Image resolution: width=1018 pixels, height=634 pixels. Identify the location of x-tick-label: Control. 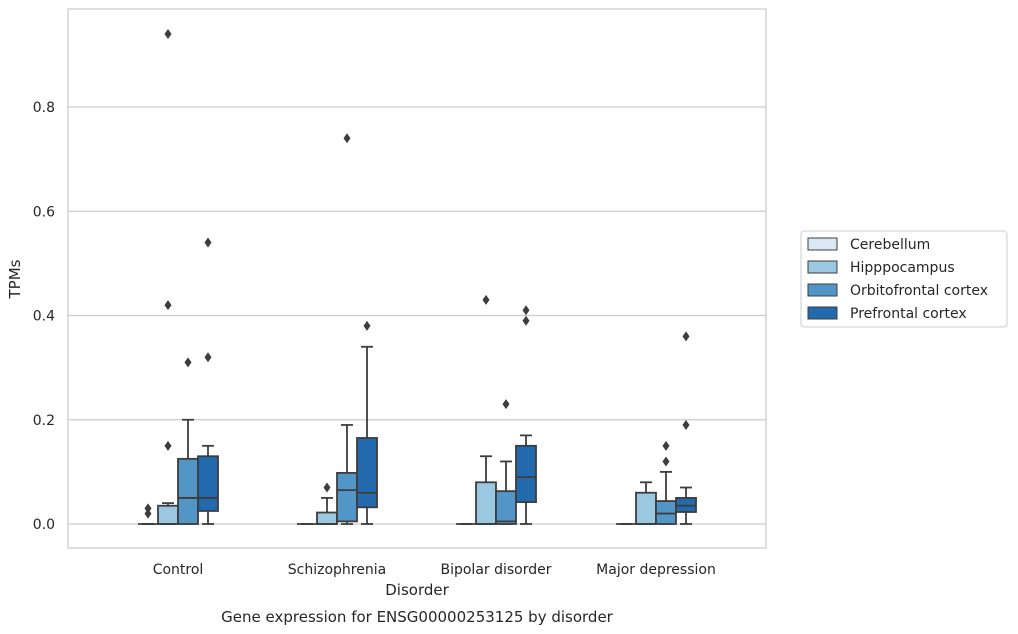
(178, 570).